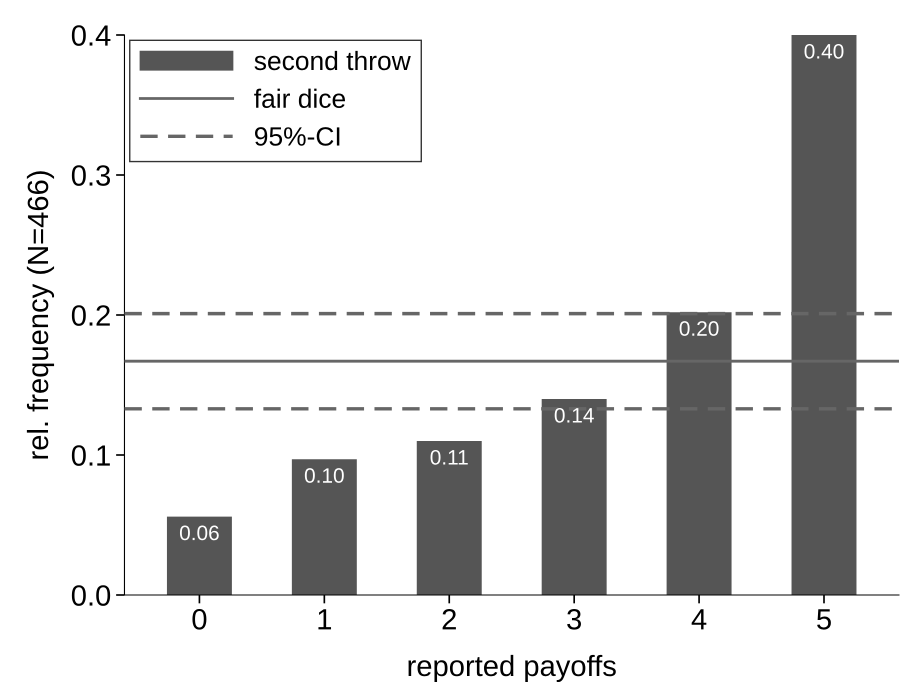  Describe the element at coordinates (91, 315) in the screenshot. I see `y-tick-label: 0.2` at that location.